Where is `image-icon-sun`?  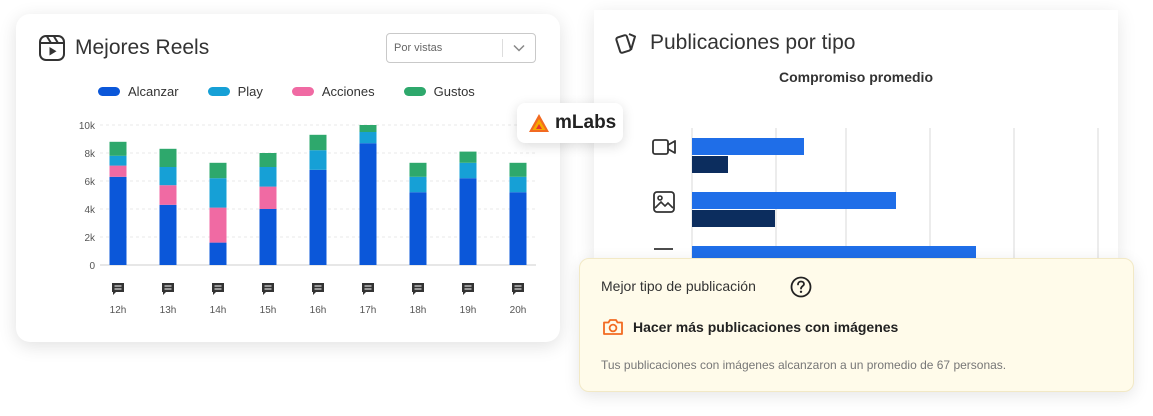 image-icon-sun is located at coordinates (660, 198).